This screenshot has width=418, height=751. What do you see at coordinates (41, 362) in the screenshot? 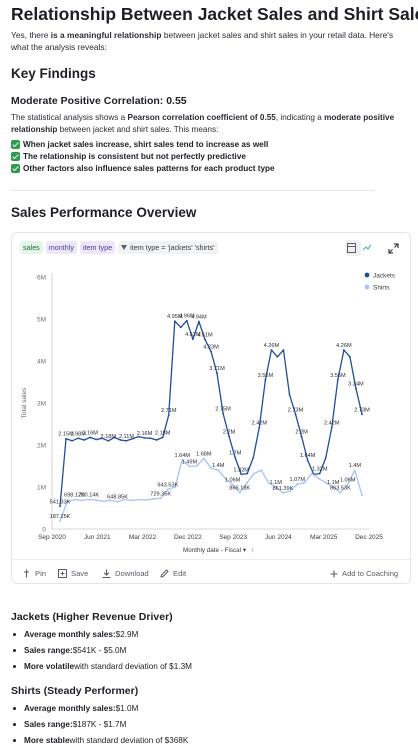
I see `y-tick-label: 4M` at bounding box center [41, 362].